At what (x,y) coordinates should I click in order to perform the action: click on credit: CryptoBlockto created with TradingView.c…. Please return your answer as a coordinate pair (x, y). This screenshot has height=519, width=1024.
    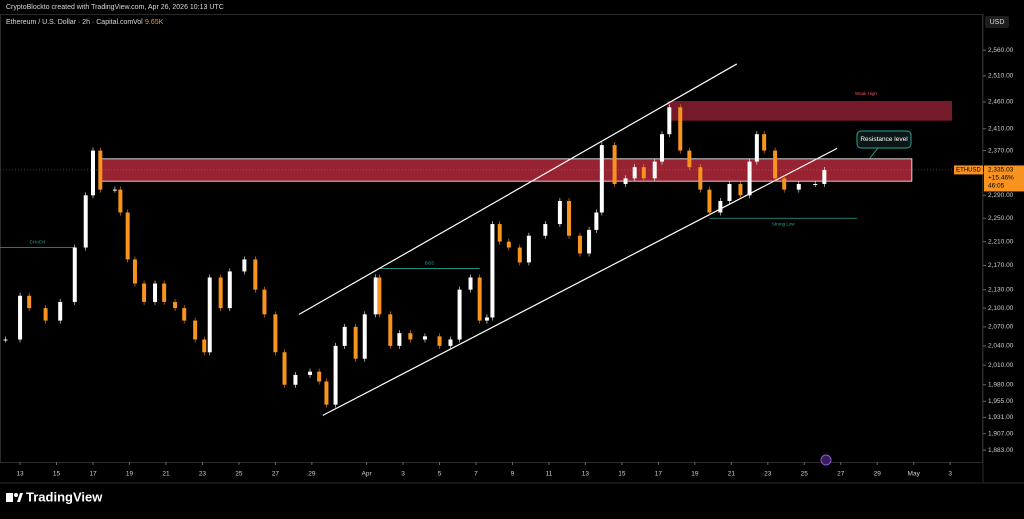
    Looking at the image, I should click on (115, 7).